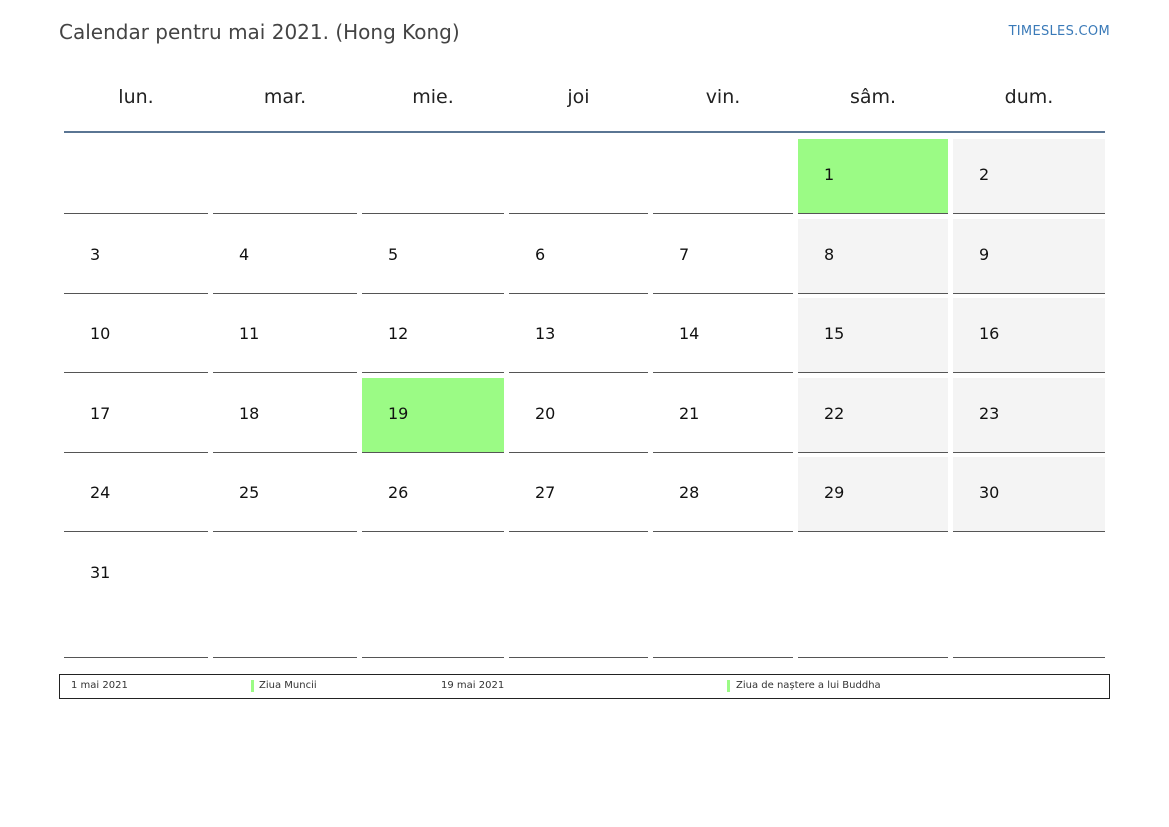 The height and width of the screenshot is (827, 1169). What do you see at coordinates (473, 685) in the screenshot?
I see `legend-date-2: 19 mai 2021` at bounding box center [473, 685].